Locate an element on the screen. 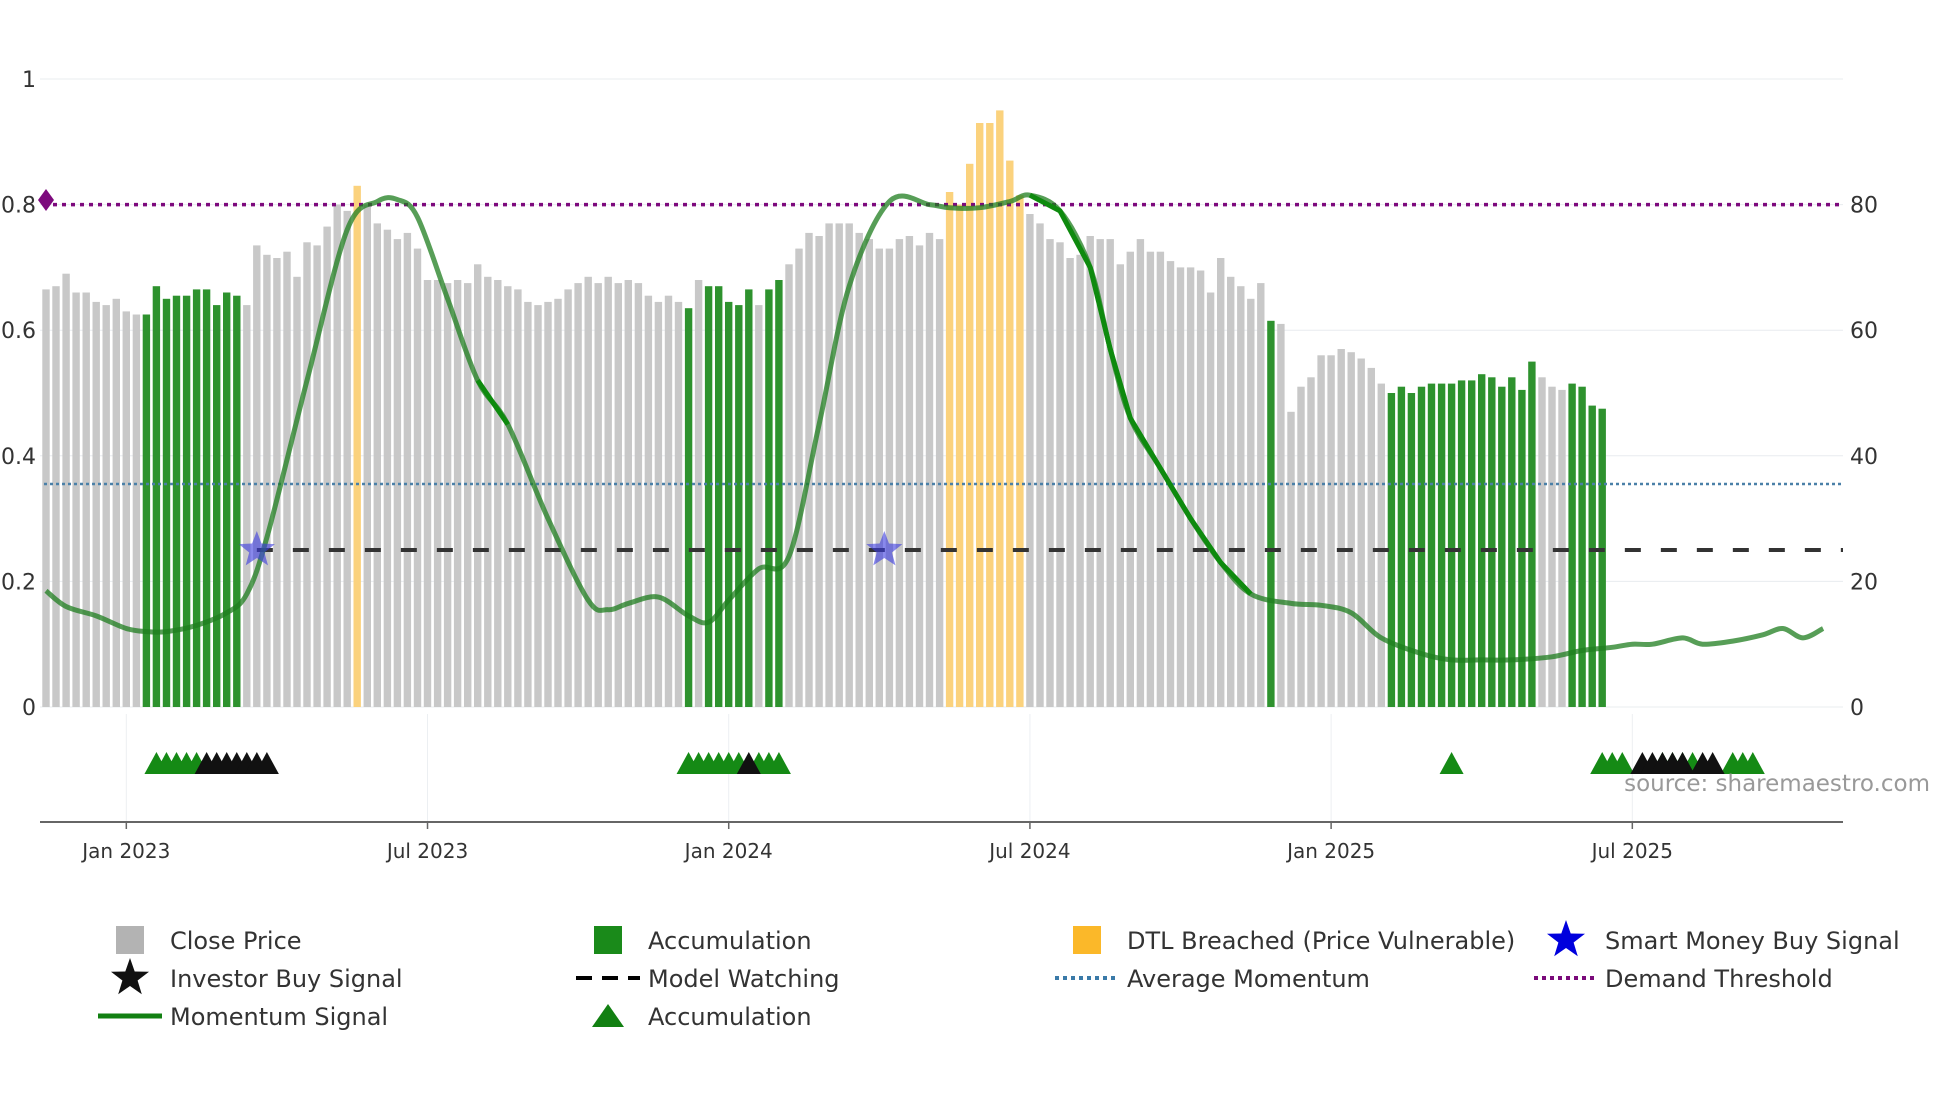 This screenshot has height=1102, width=1960. y-right-tick-label: 60 is located at coordinates (1864, 331).